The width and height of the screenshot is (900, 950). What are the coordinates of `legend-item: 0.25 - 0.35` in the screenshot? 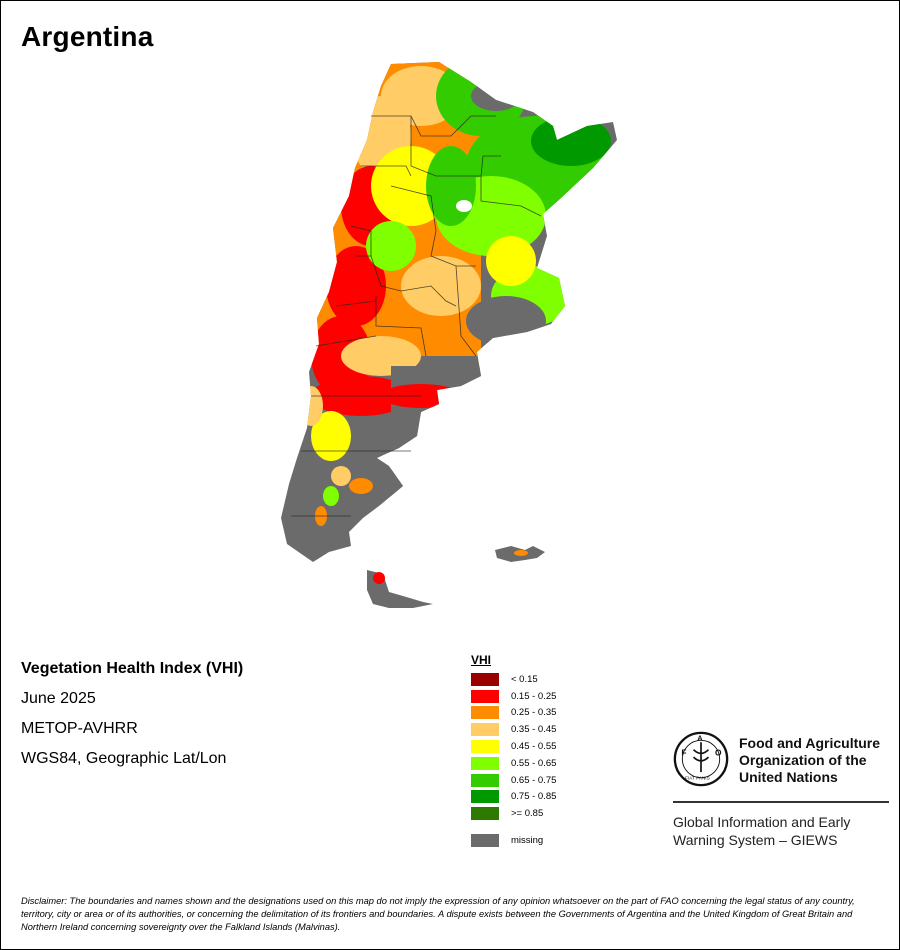 It's located at (513, 713).